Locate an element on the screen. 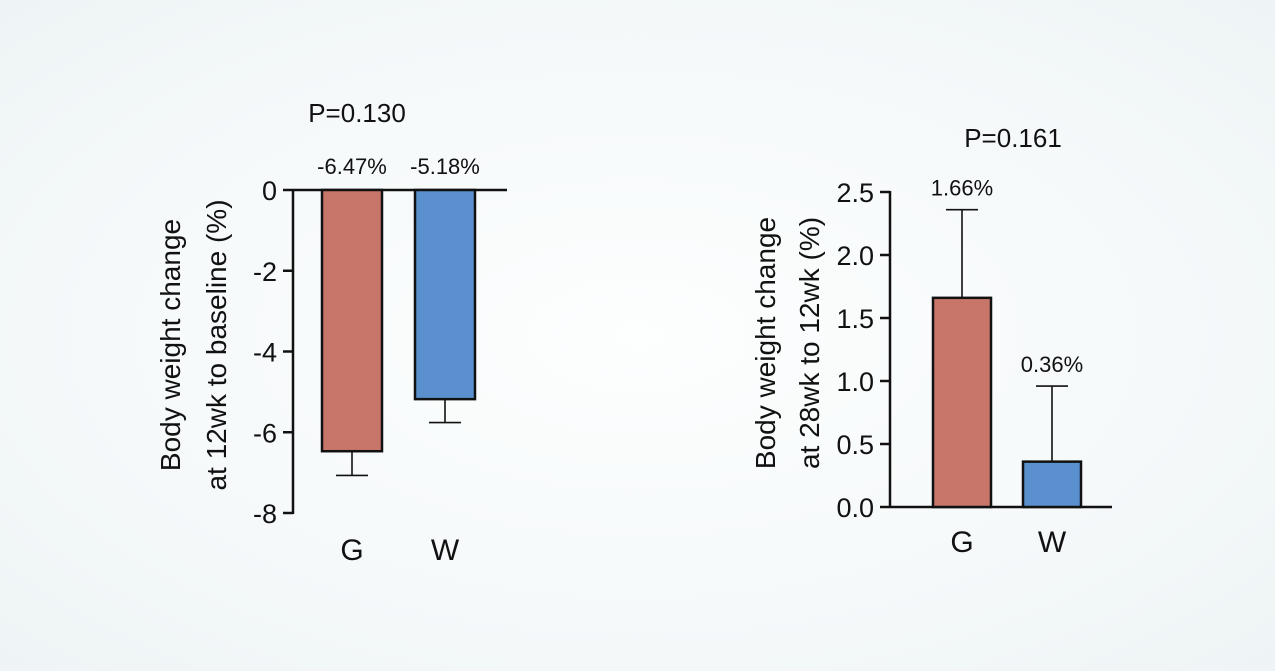 The width and height of the screenshot is (1275, 671). y-tick-label: -2 is located at coordinates (265, 272).